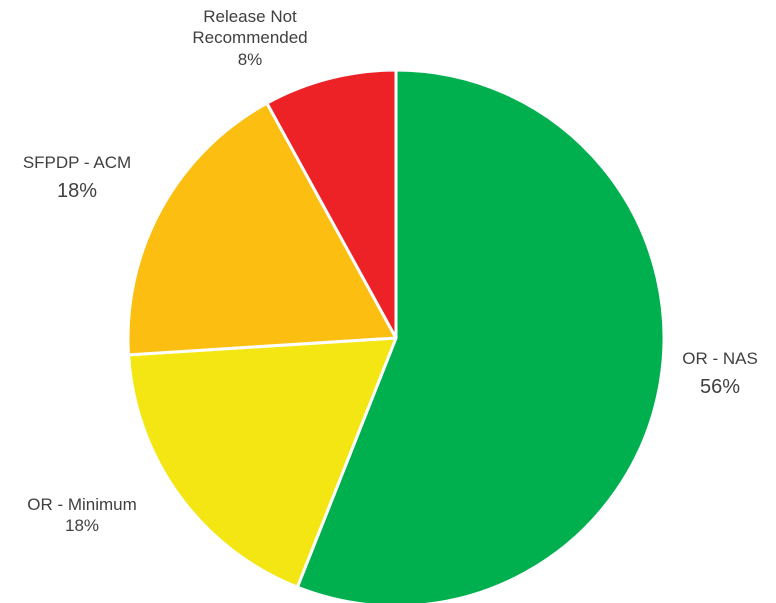 This screenshot has width=776, height=603. What do you see at coordinates (250, 59) in the screenshot?
I see `slice-value-release-not-recommended: 8%` at bounding box center [250, 59].